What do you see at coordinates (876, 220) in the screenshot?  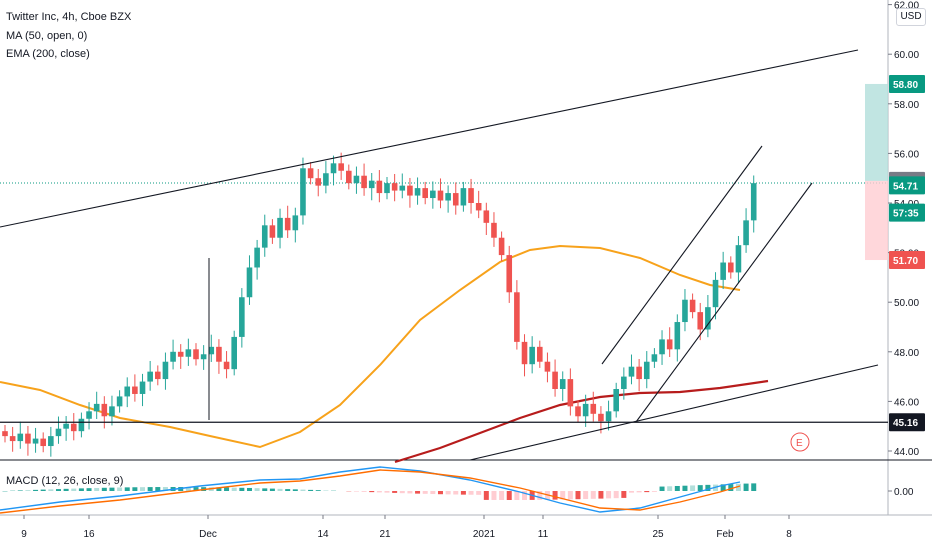 I see `stop-zone` at bounding box center [876, 220].